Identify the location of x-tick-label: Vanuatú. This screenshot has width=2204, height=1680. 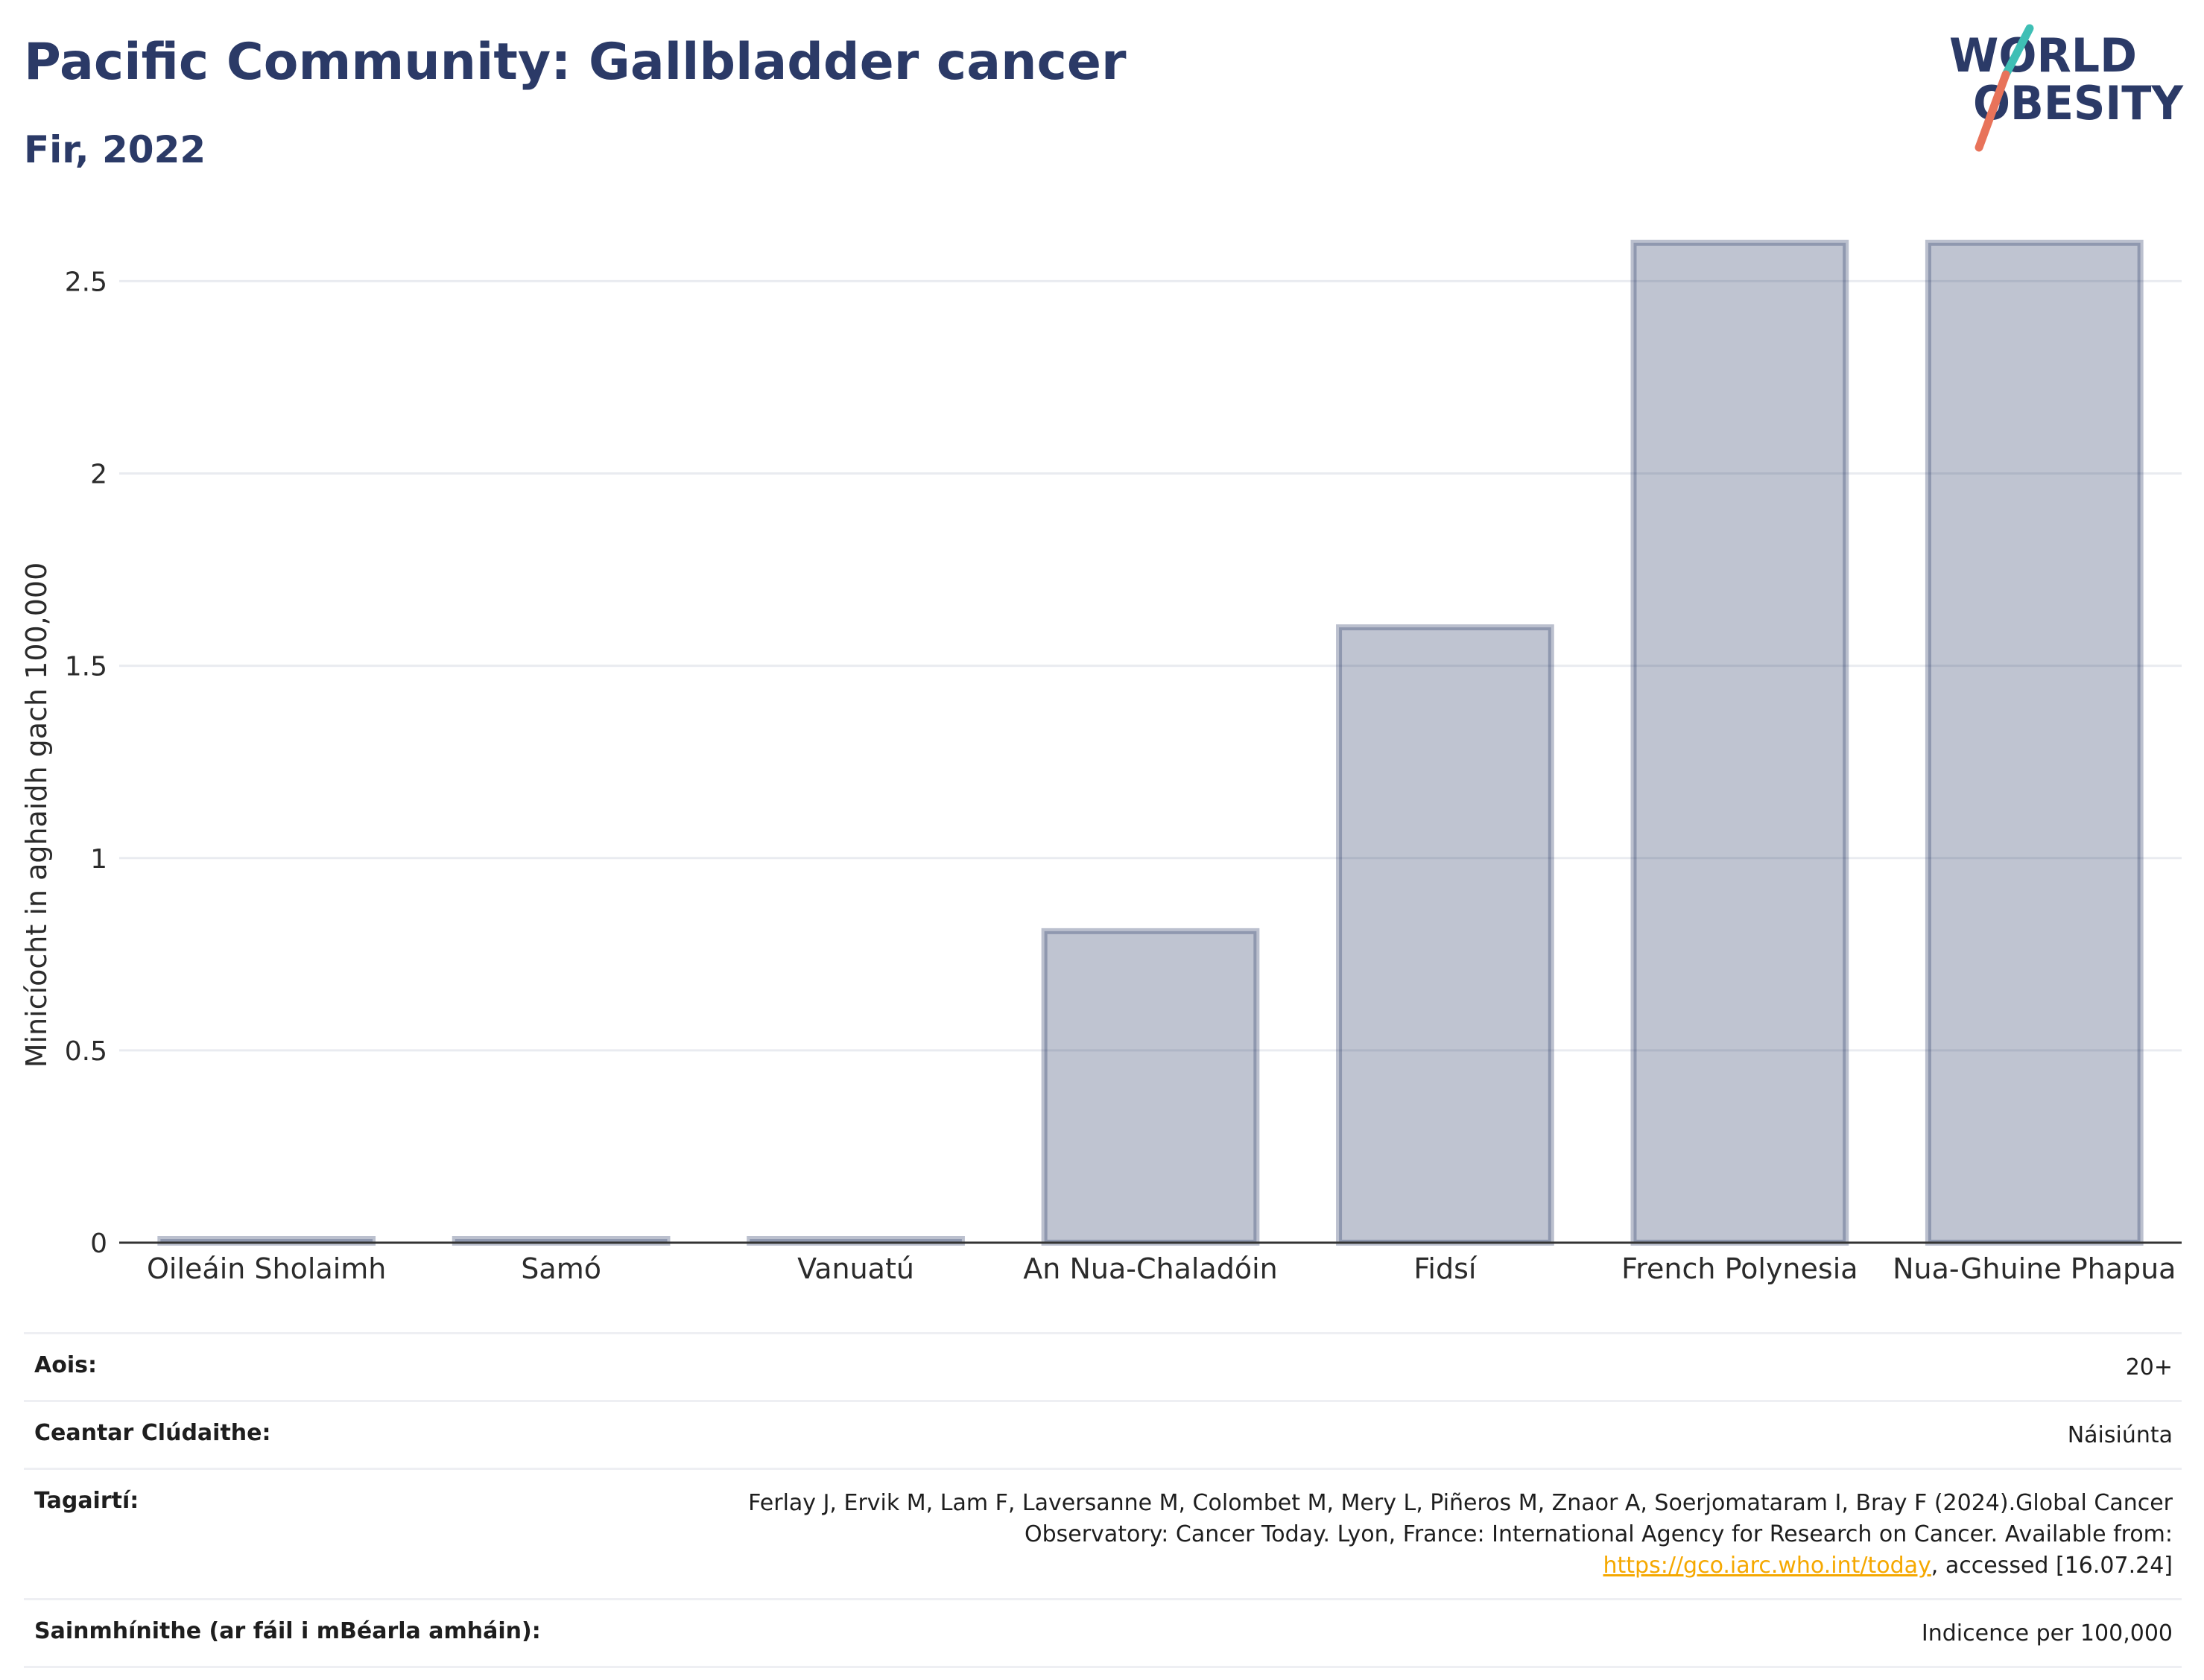
(855, 1268).